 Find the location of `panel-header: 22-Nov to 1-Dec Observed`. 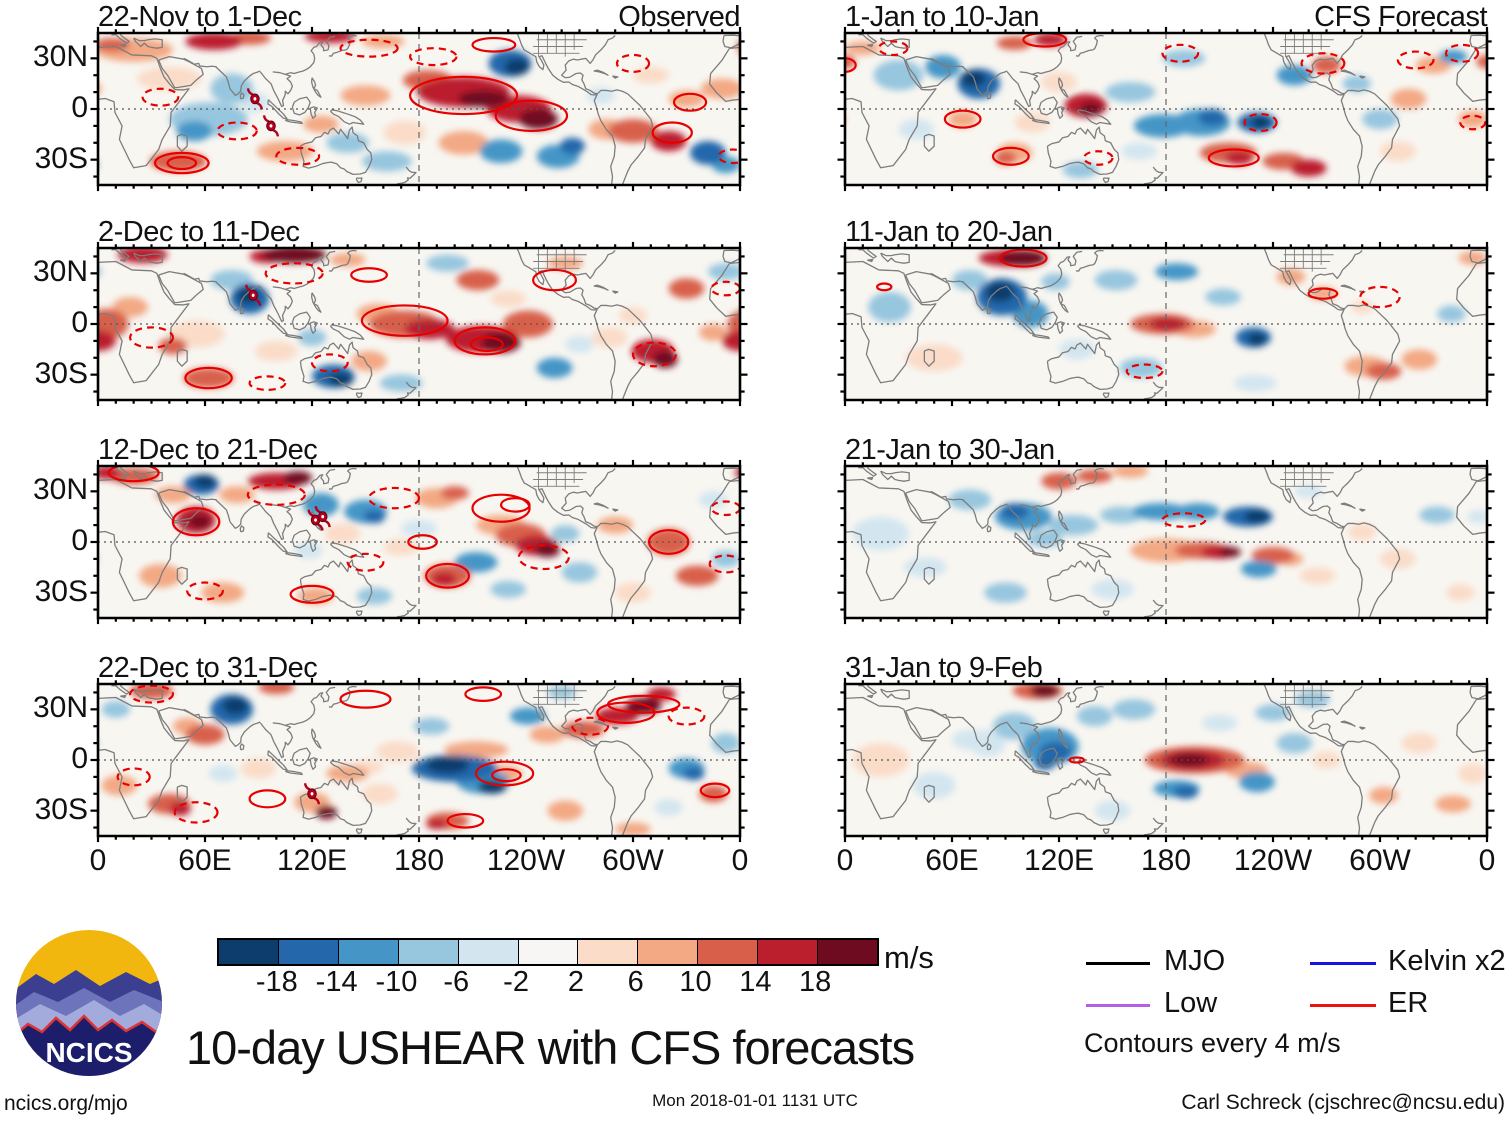

panel-header: 22-Nov to 1-Dec Observed is located at coordinates (419, 17).